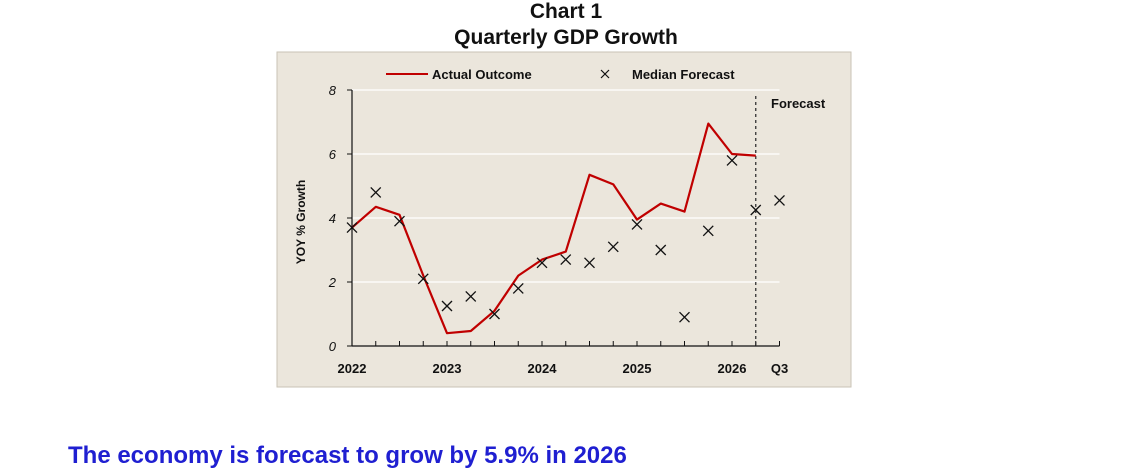  I want to click on x-tick-label: 2023, so click(447, 368).